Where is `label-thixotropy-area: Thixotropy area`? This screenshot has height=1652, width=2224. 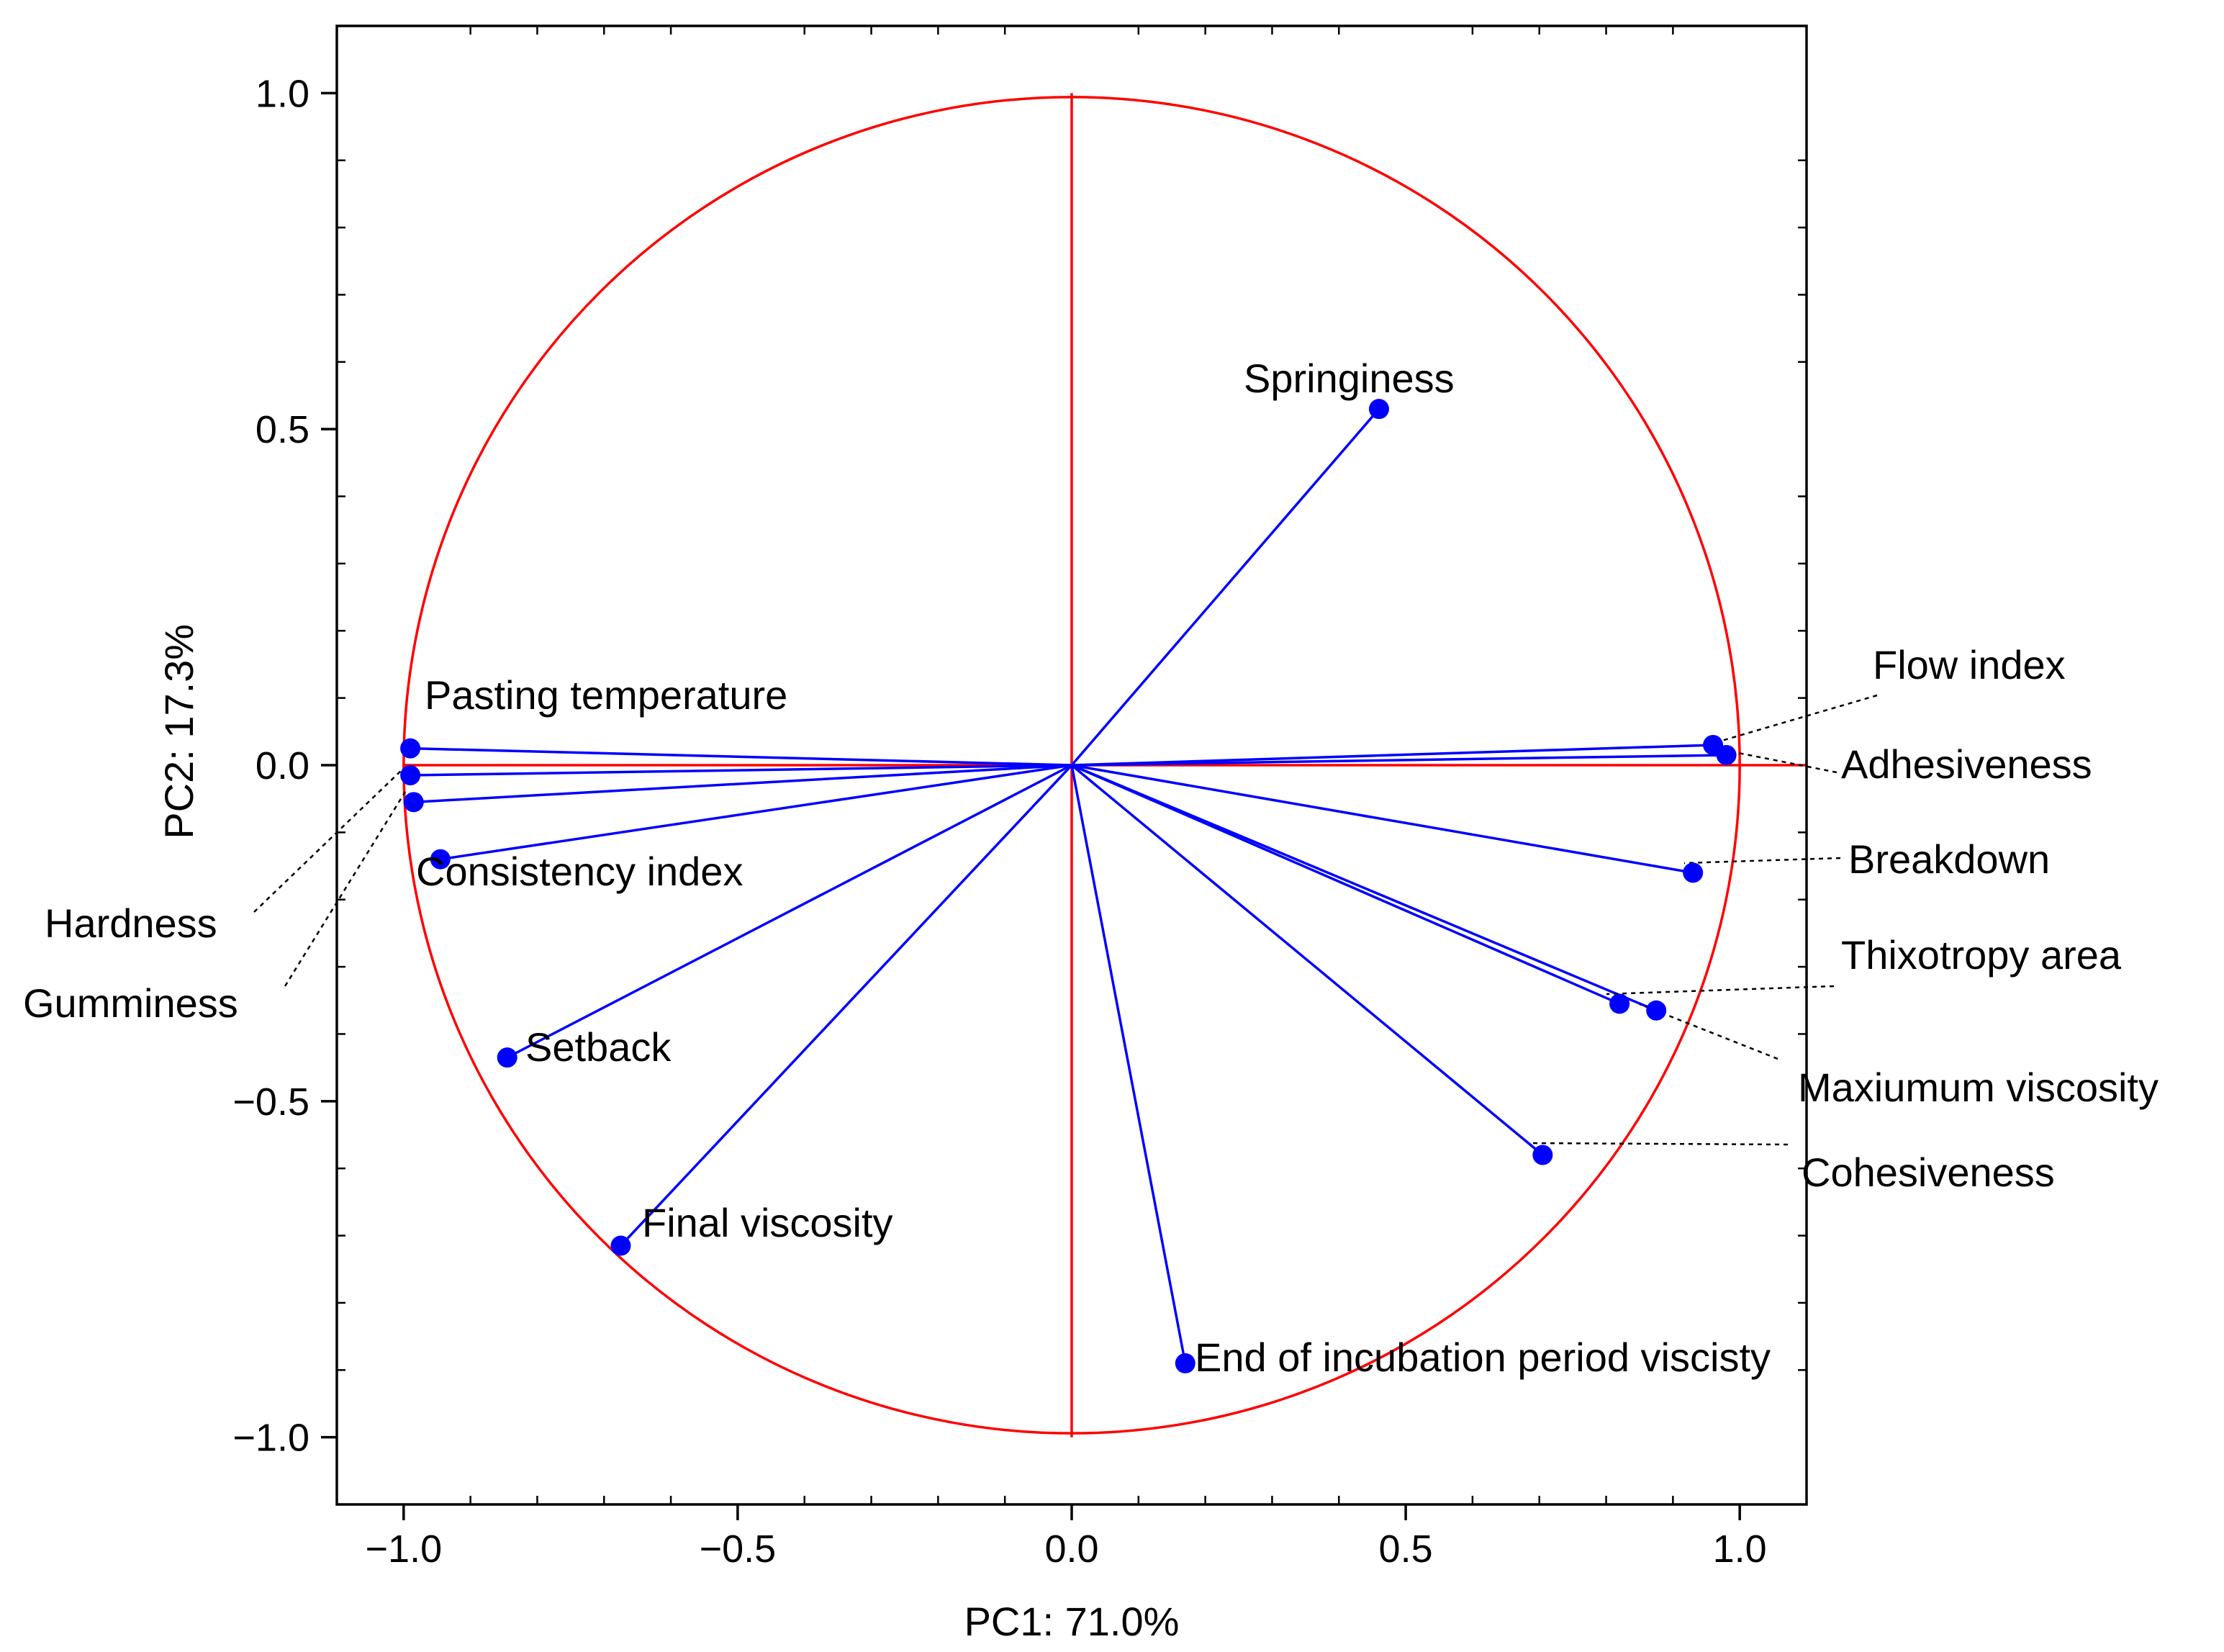 label-thixotropy-area: Thixotropy area is located at coordinates (1981, 955).